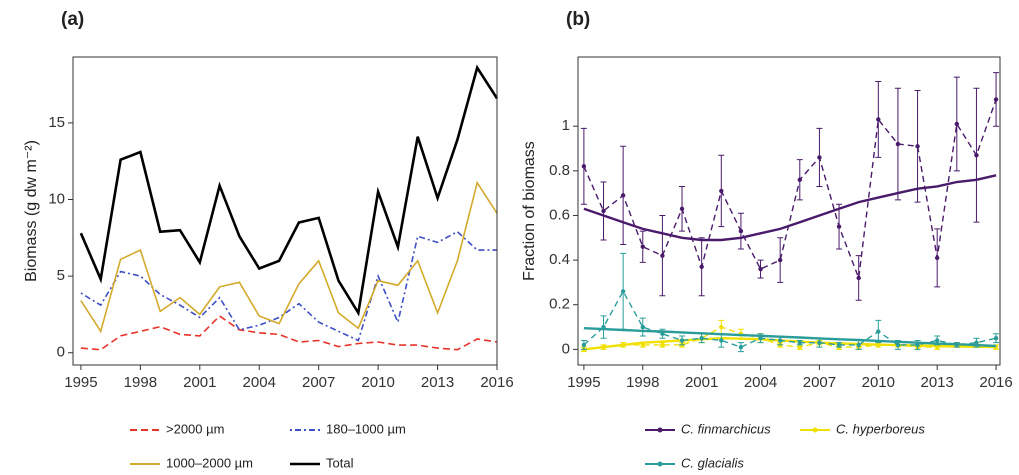 The width and height of the screenshot is (1019, 475). I want to click on y-axis-label: Fraction of biomass, so click(529, 211).